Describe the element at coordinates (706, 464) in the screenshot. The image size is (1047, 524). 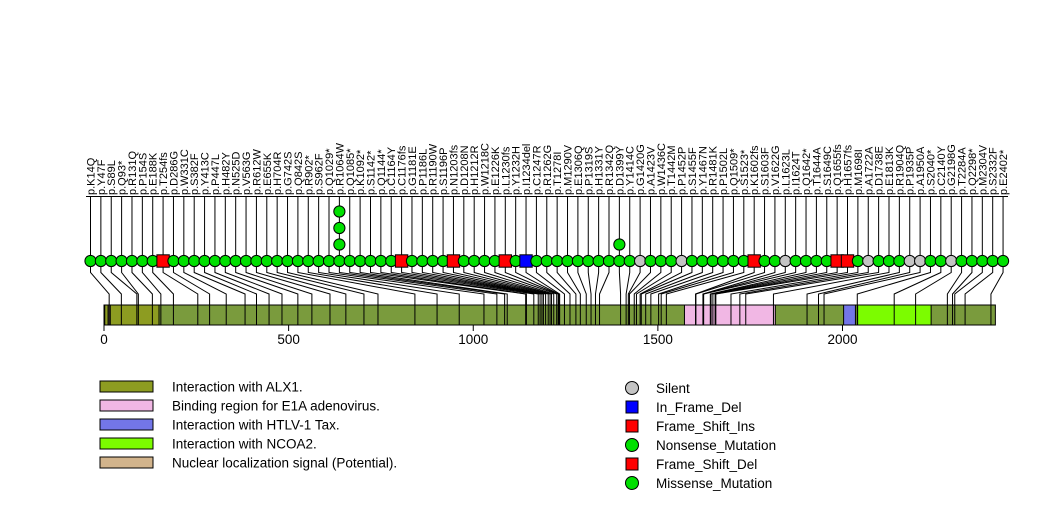
I see `mutation-legend-label: Frame_Shift_Del` at that location.